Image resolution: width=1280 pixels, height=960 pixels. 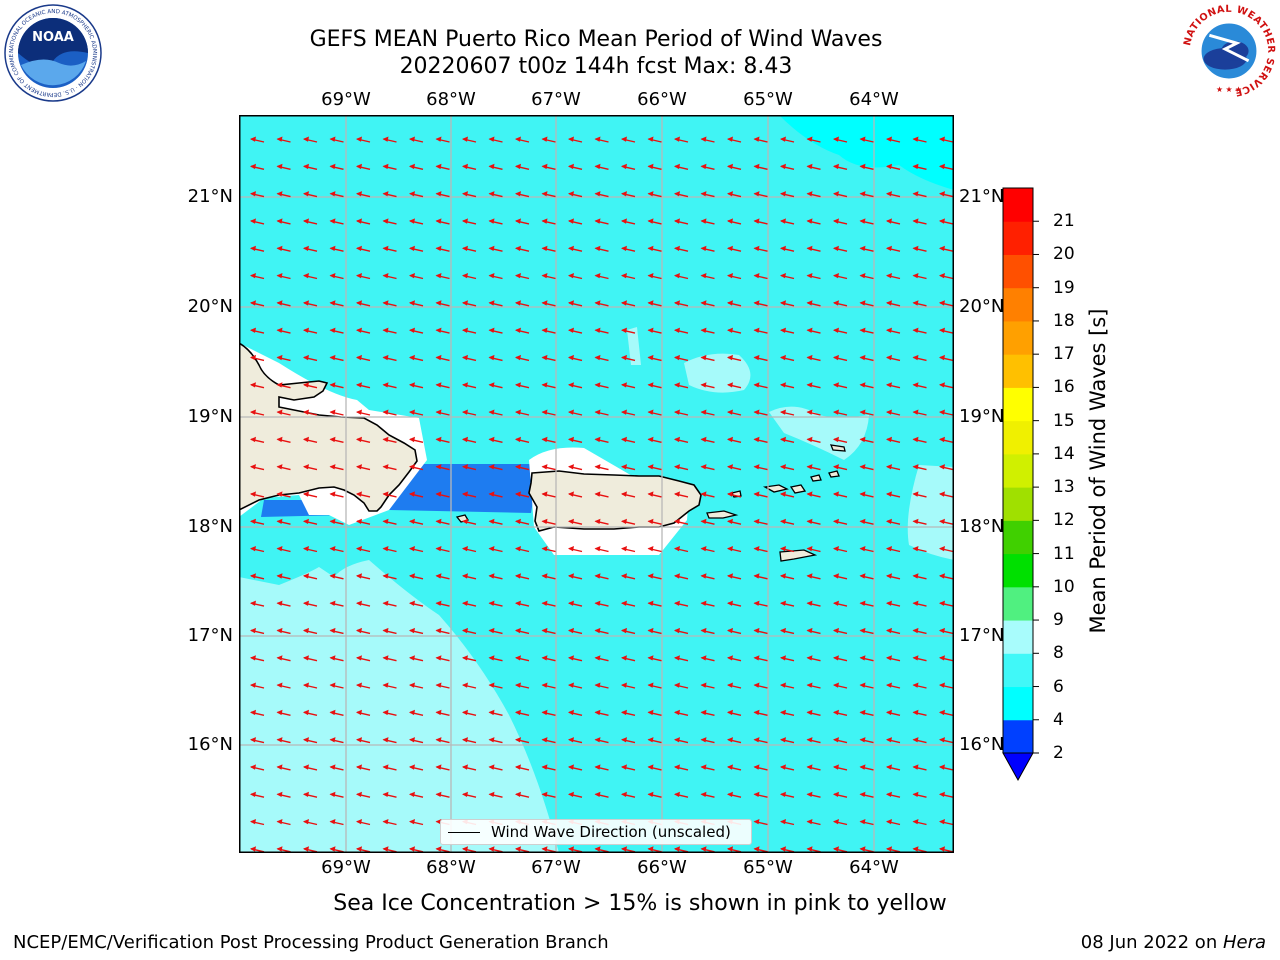 I want to click on sea-period-8-9-patch, so click(x=634, y=346).